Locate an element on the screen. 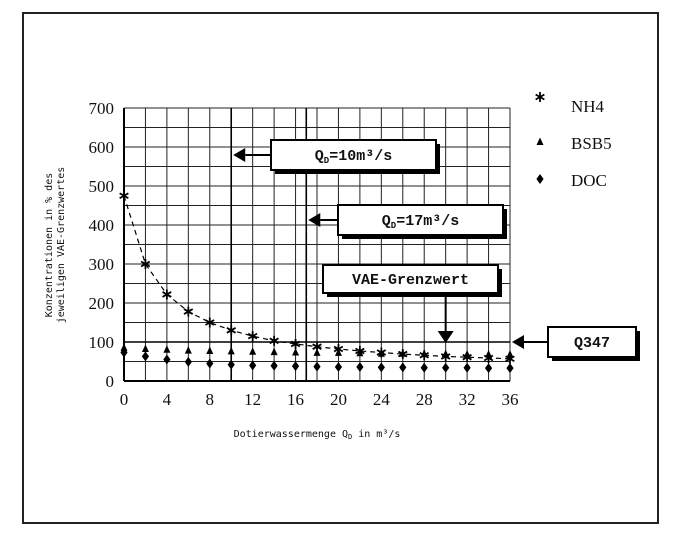 This screenshot has height=536, width=683. x-tick-label: 8 is located at coordinates (210, 399).